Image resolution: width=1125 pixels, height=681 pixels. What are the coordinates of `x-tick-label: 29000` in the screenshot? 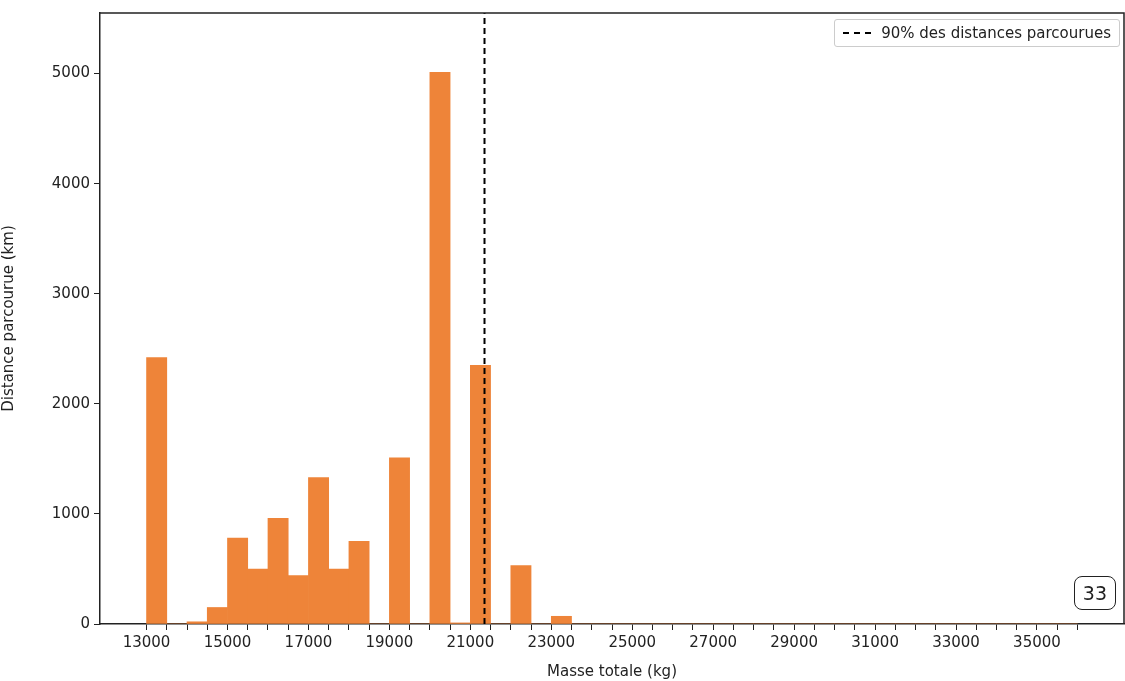 It's located at (794, 641).